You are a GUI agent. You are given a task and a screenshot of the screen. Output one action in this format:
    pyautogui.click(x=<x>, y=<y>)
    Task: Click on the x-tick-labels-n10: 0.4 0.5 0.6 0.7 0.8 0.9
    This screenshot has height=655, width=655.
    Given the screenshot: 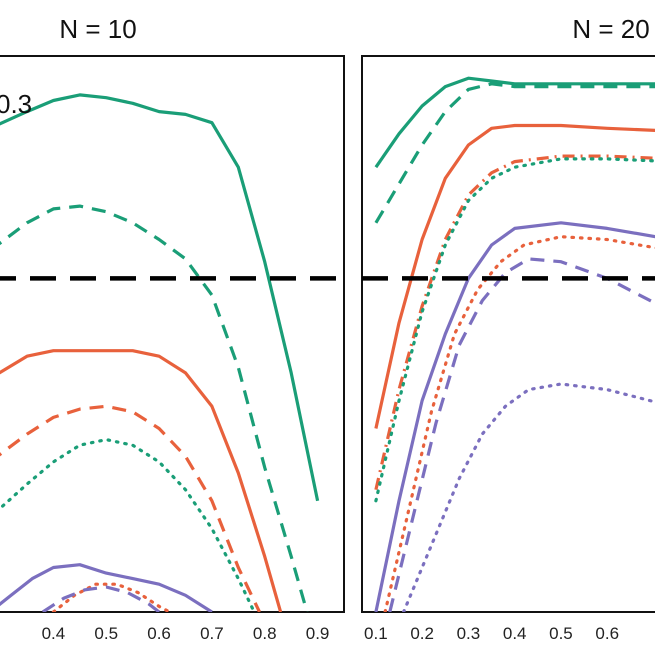 What is the action you would take?
    pyautogui.click(x=186, y=633)
    